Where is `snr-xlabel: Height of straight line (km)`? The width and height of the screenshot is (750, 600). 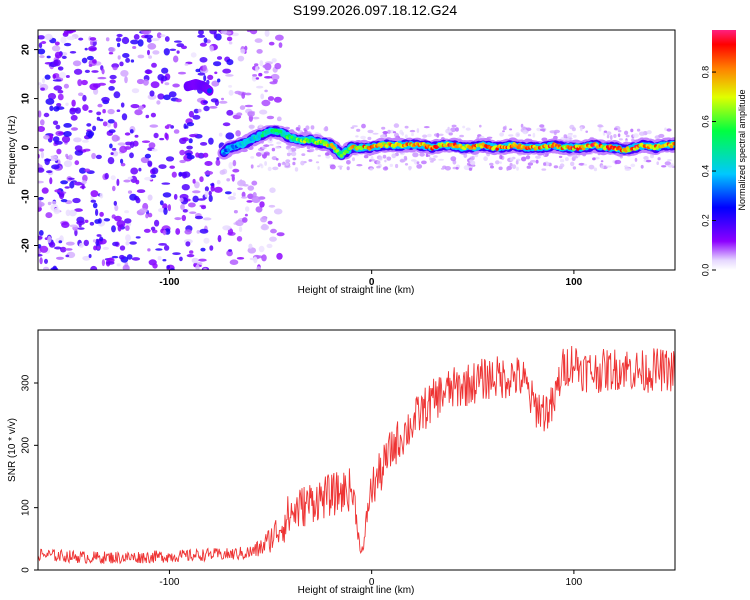
snr-xlabel: Height of straight line (km) is located at coordinates (356, 590).